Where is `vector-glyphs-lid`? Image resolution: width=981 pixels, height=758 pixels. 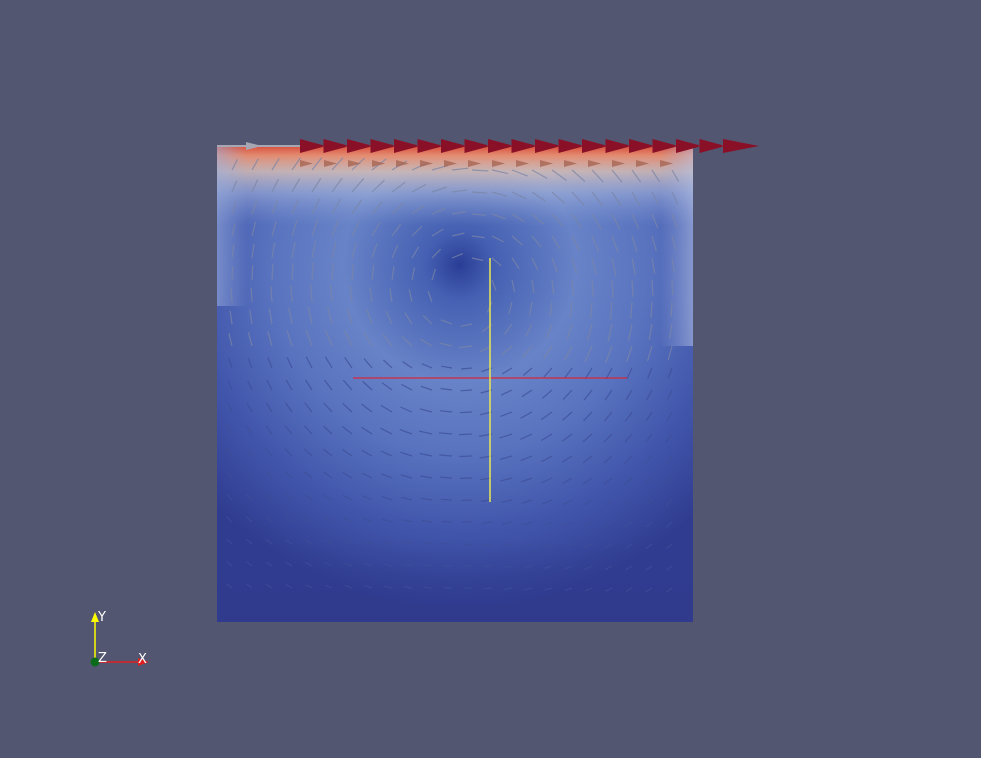 vector-glyphs-lid is located at coordinates (488, 153).